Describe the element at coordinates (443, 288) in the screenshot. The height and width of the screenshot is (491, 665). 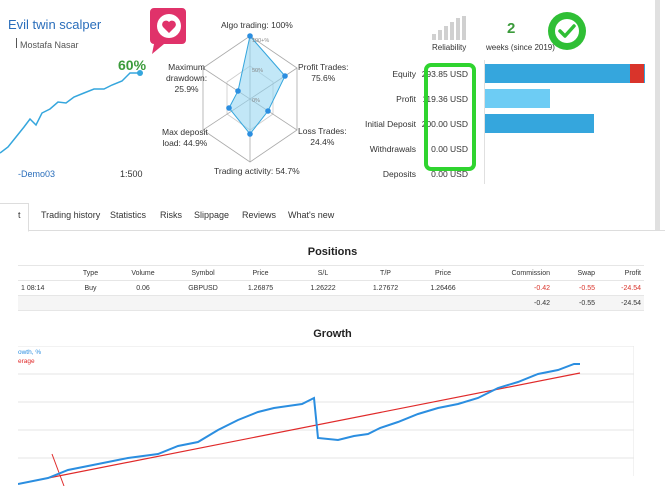
I see `cell-price2: 1.26466` at that location.